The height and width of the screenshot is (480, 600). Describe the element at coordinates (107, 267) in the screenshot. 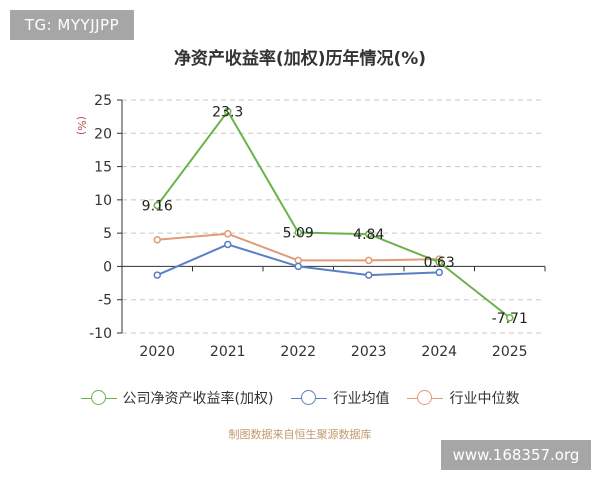

I see `y-tick-label: 0` at that location.